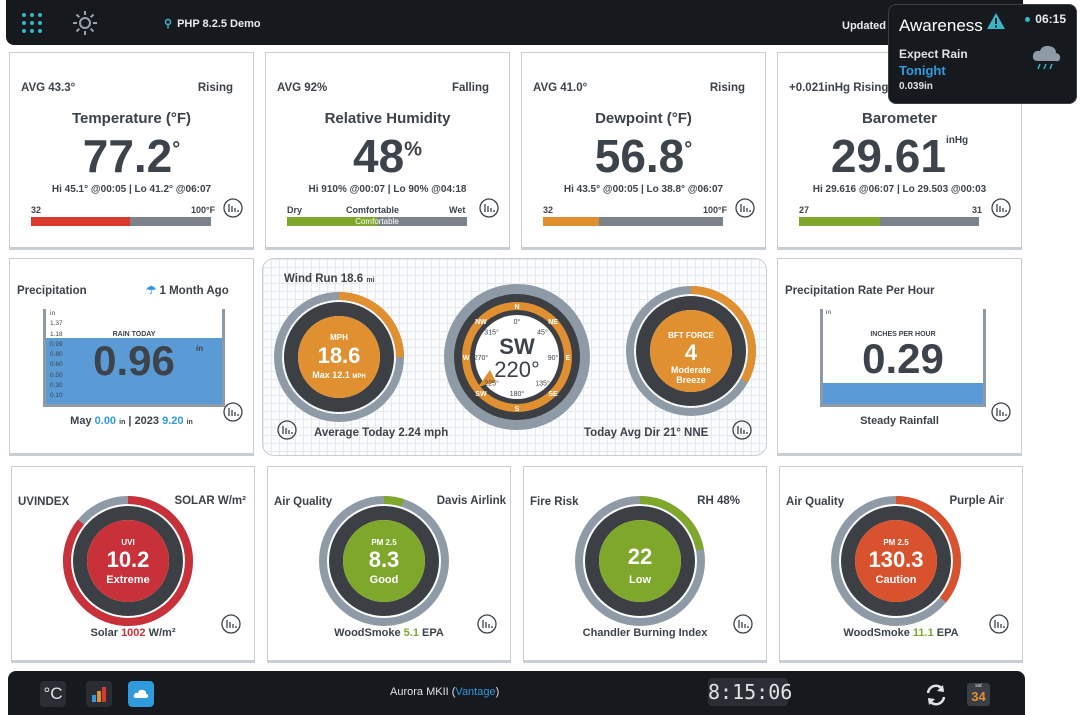 The width and height of the screenshot is (1086, 715). What do you see at coordinates (457, 210) in the screenshot?
I see `humidity-bar-max: Wet` at bounding box center [457, 210].